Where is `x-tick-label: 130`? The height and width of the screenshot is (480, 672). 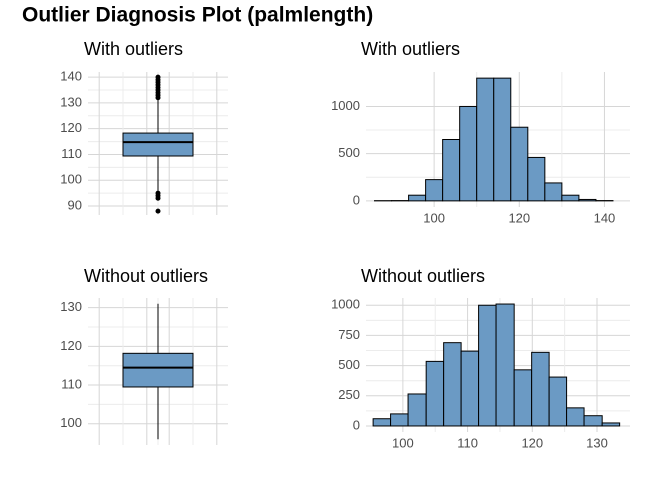
x-tick-label: 130 is located at coordinates (597, 442).